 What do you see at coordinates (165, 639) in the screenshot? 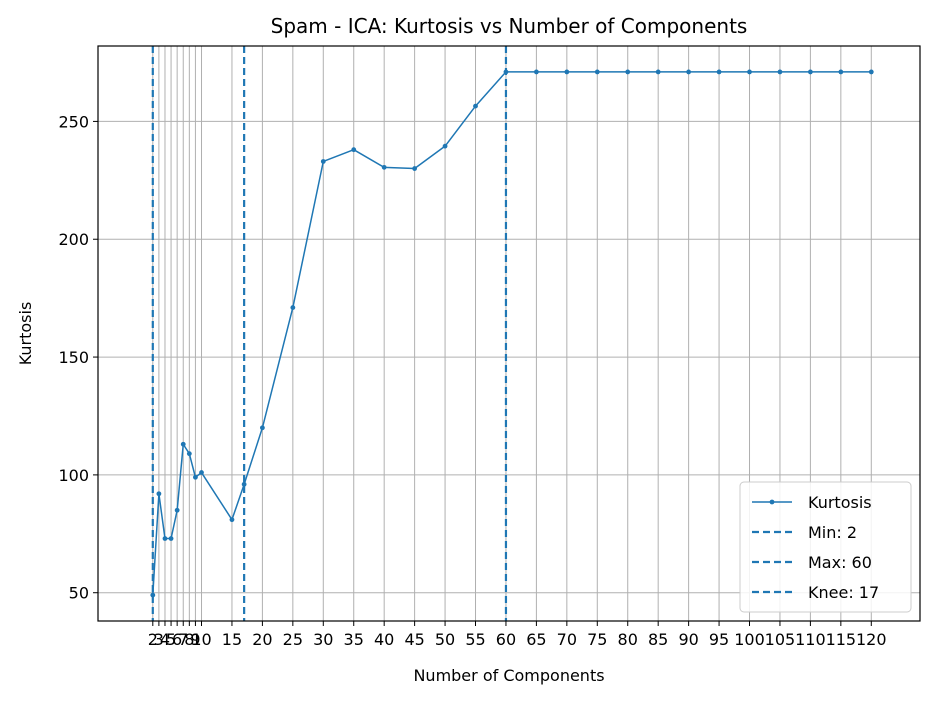
I see `x-tick-label: 4` at bounding box center [165, 639].